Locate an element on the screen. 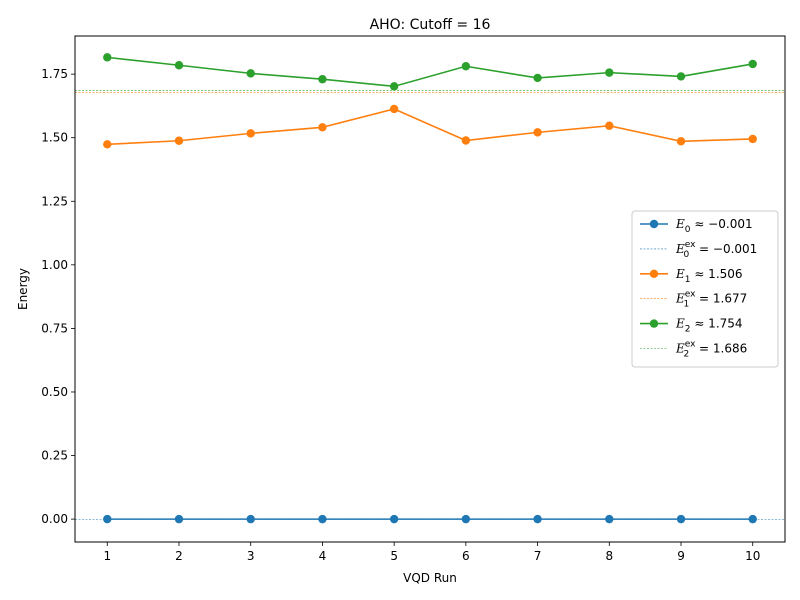  x-tick-label: 6 is located at coordinates (466, 556).